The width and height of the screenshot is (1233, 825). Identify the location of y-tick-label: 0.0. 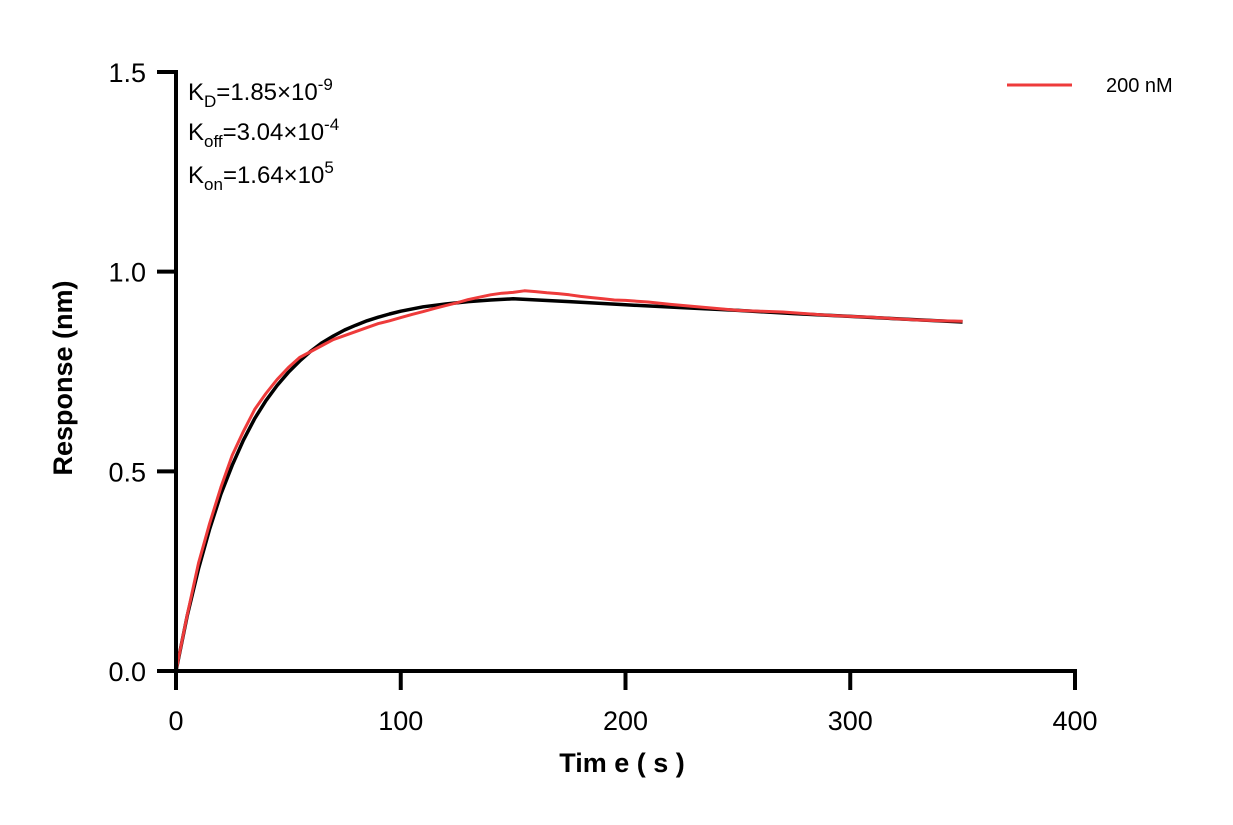
(127, 672).